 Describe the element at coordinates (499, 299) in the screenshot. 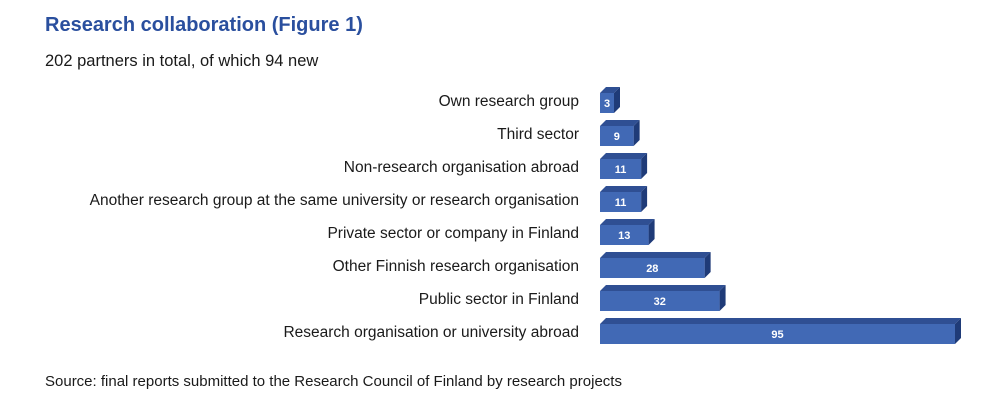

I see `category-label: Public sector in Finland` at that location.